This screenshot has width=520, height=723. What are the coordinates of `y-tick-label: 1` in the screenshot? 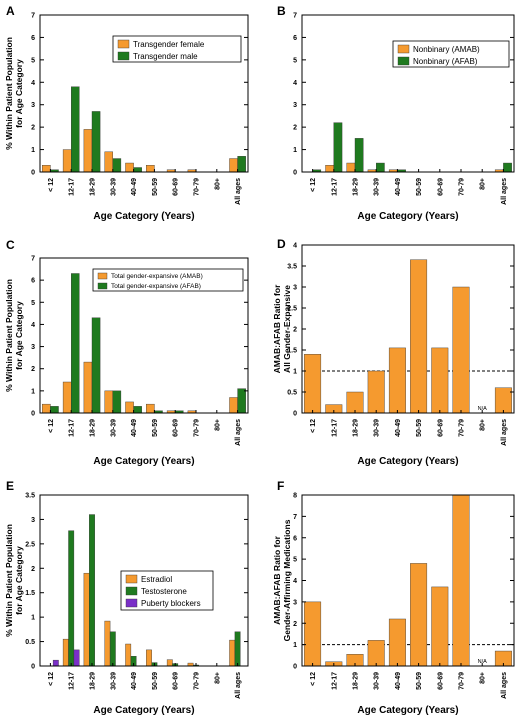 It's located at (33, 618).